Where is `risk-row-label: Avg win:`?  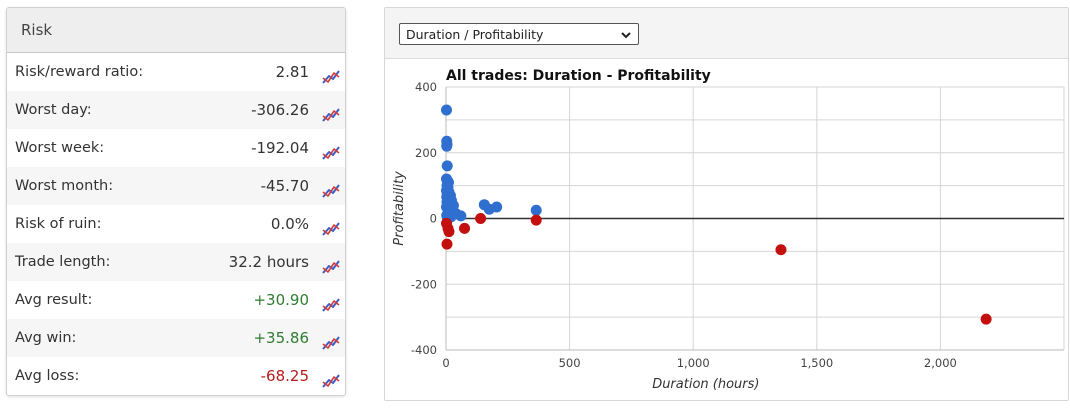 risk-row-label: Avg win: is located at coordinates (46, 338).